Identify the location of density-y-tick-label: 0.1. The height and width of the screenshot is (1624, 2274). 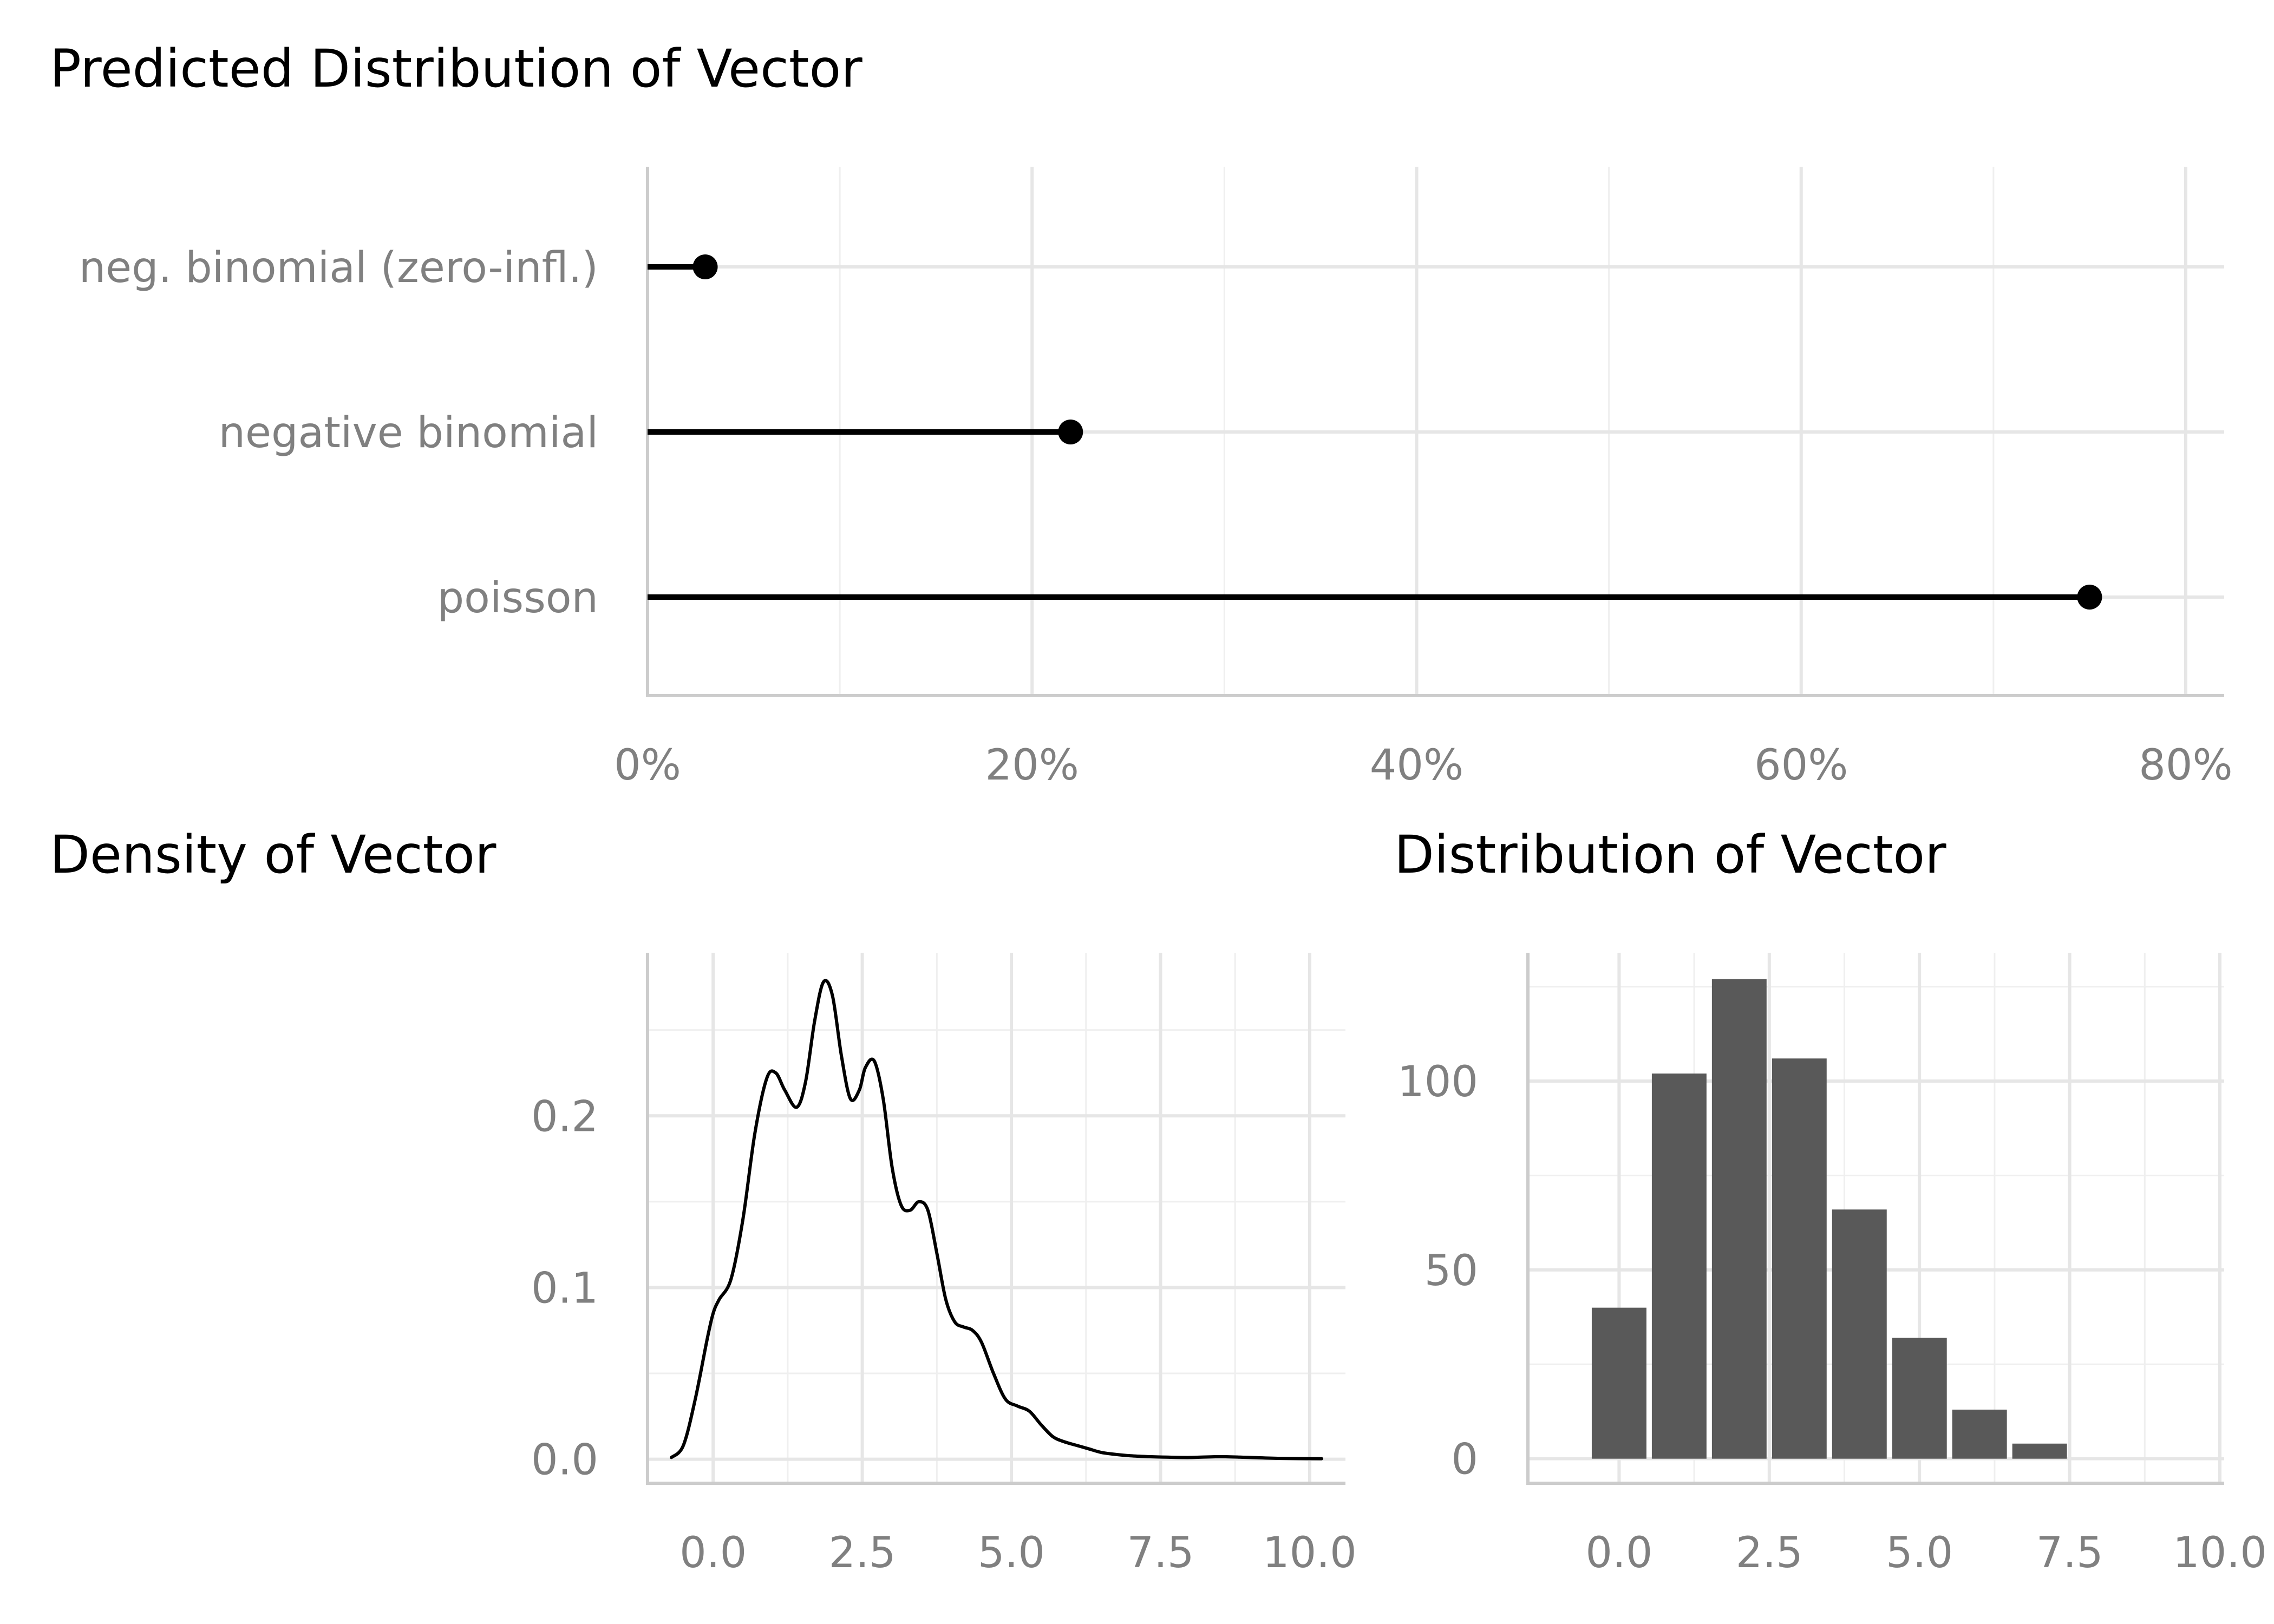
(564, 1289).